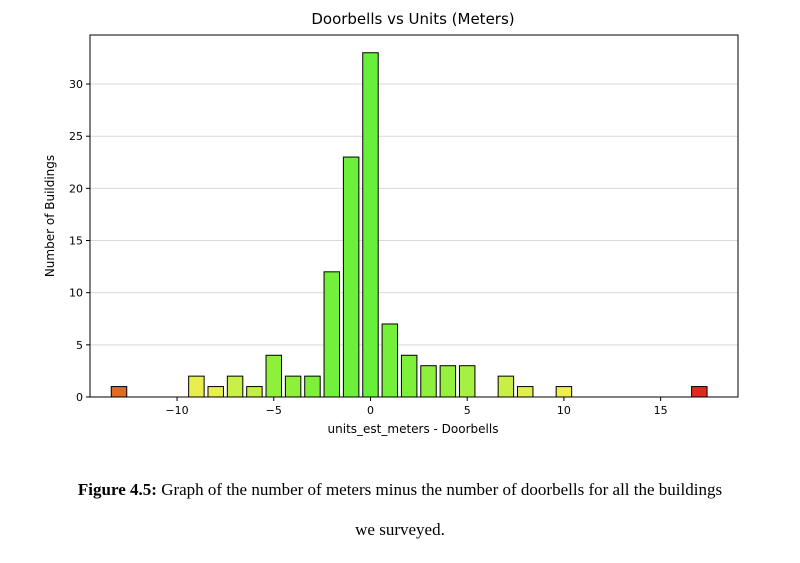 This screenshot has height=563, width=800. What do you see at coordinates (370, 410) in the screenshot?
I see `x-tick-label: 0` at bounding box center [370, 410].